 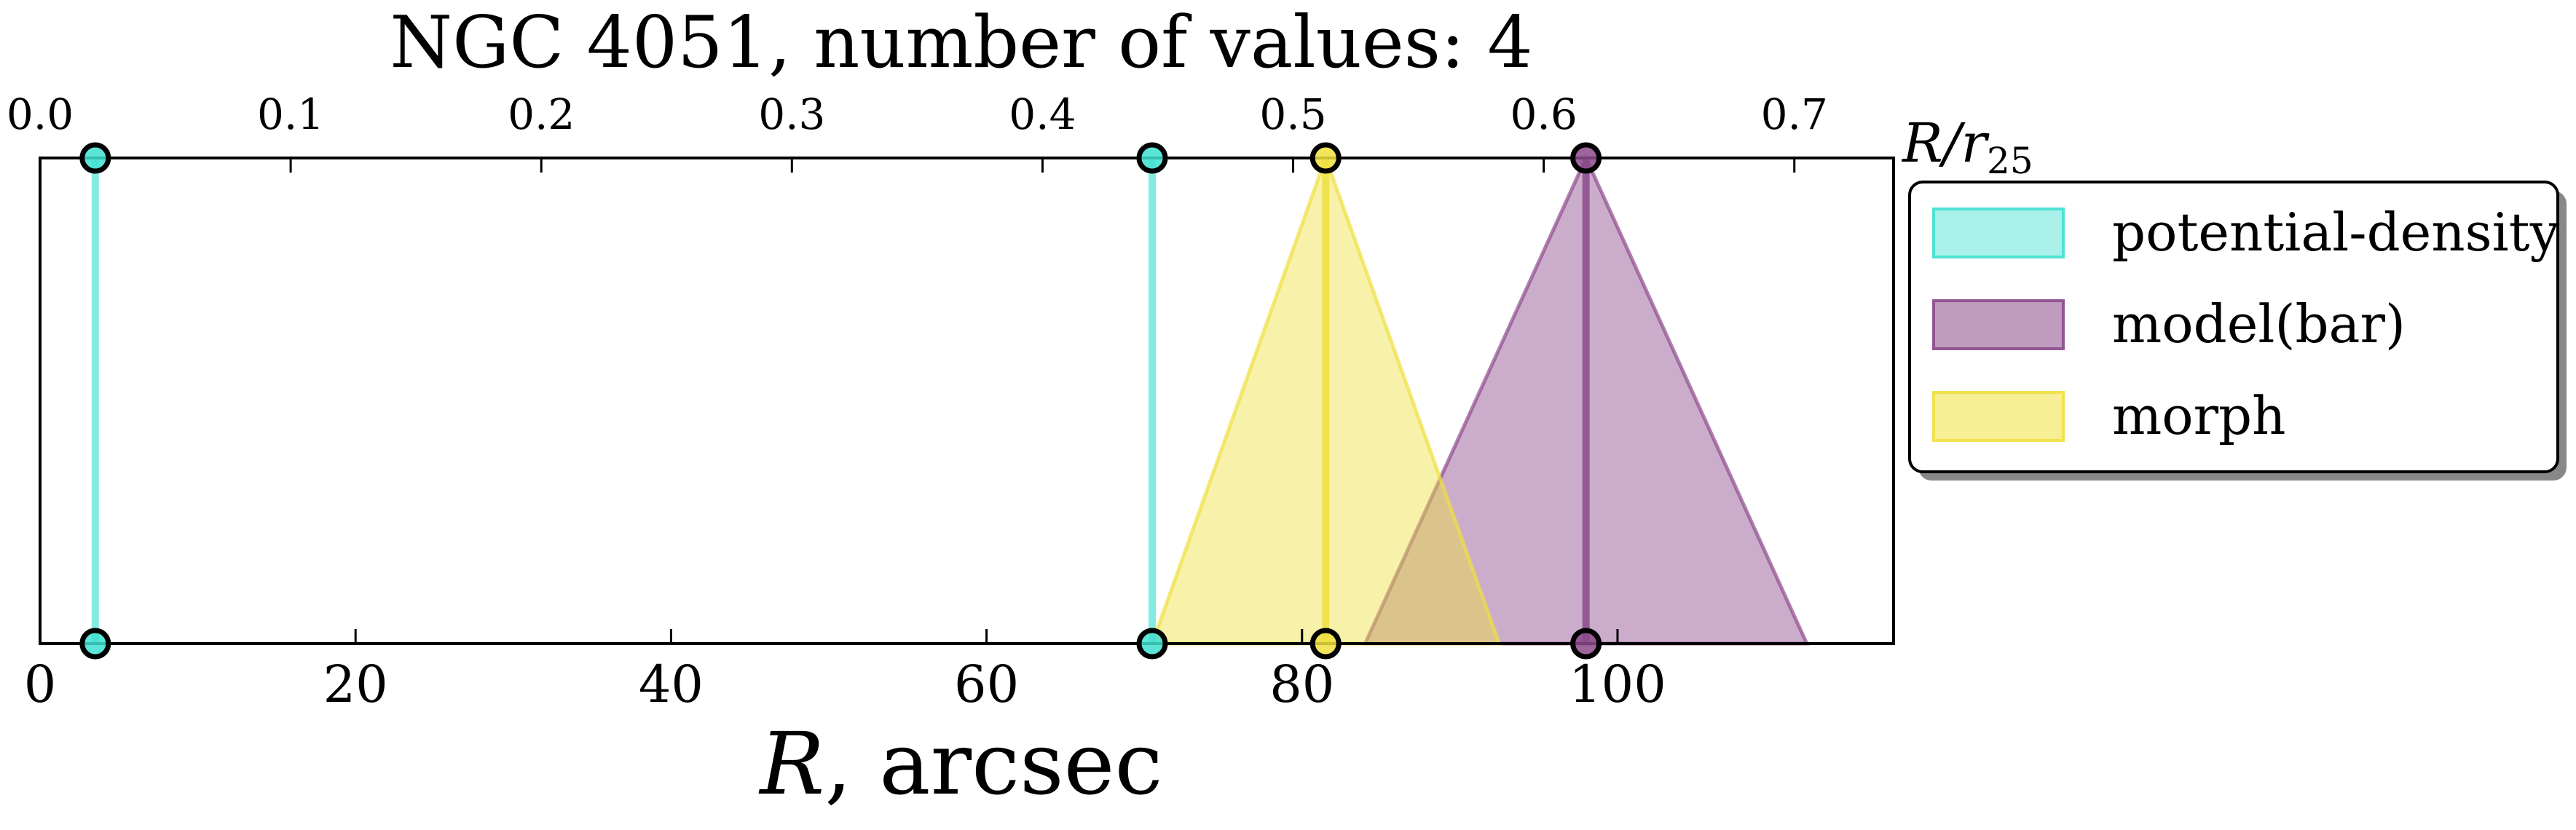 I want to click on legend-label-potential-density: potential-density, so click(x=2336, y=232).